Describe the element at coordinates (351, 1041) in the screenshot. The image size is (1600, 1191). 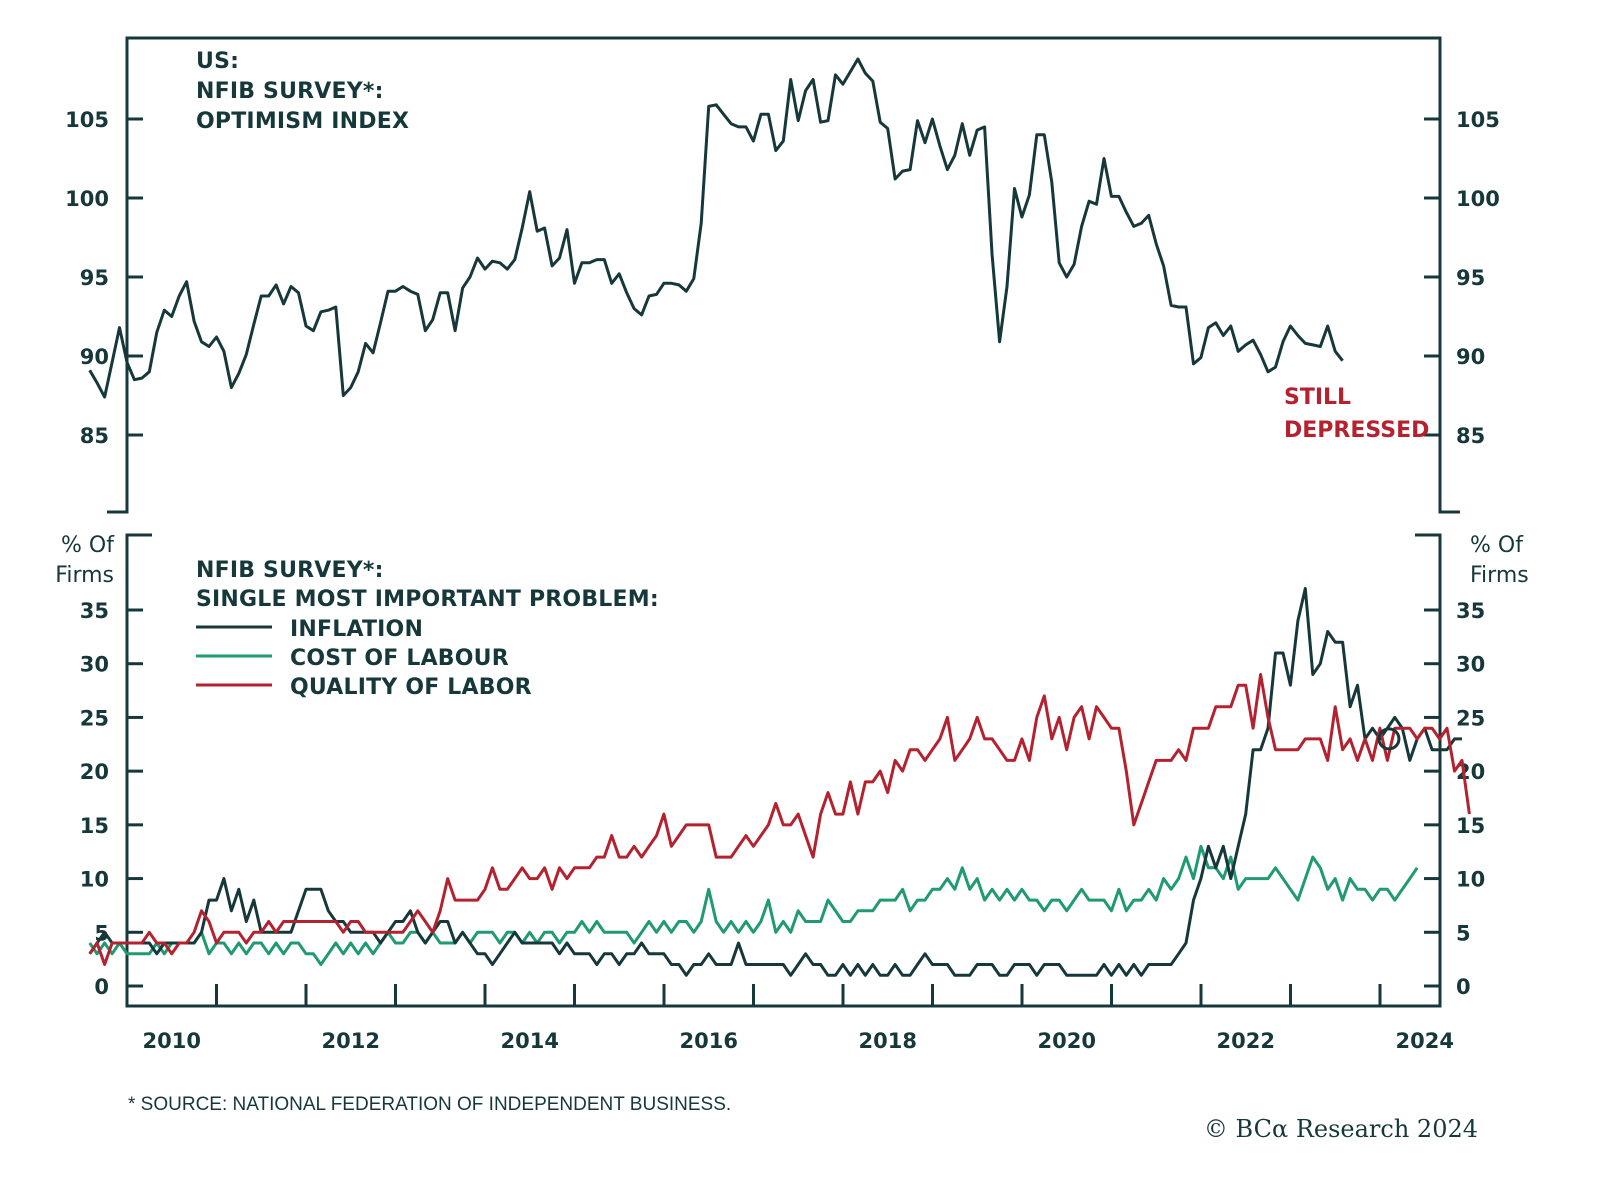
I see `x-tick-label: 2012` at that location.